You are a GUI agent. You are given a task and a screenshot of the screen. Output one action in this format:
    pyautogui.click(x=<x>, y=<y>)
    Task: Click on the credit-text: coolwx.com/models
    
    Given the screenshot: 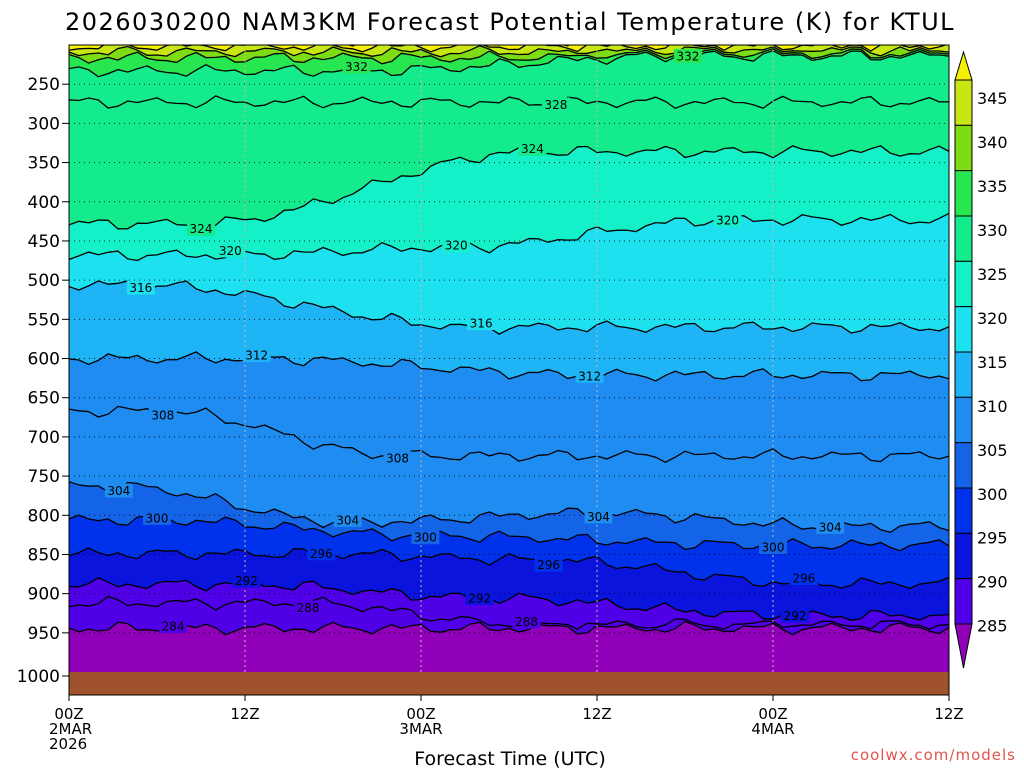 What is the action you would take?
    pyautogui.click(x=933, y=755)
    